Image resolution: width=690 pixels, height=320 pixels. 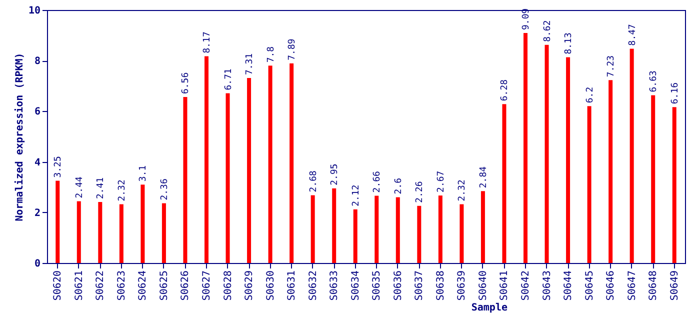 What do you see at coordinates (143, 285) in the screenshot?
I see `x-tick-label: S0624` at bounding box center [143, 285].